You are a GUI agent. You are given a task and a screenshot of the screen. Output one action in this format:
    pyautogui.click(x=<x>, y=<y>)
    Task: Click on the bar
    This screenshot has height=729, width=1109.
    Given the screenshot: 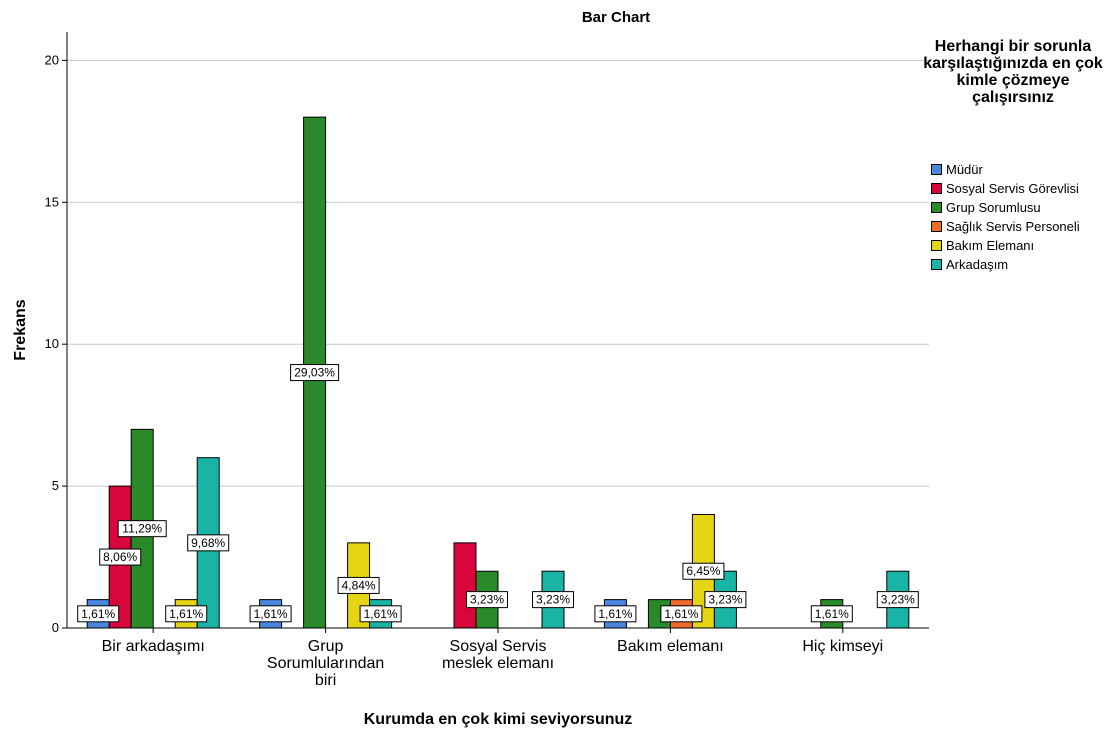 What is the action you would take?
    pyautogui.click(x=465, y=585)
    